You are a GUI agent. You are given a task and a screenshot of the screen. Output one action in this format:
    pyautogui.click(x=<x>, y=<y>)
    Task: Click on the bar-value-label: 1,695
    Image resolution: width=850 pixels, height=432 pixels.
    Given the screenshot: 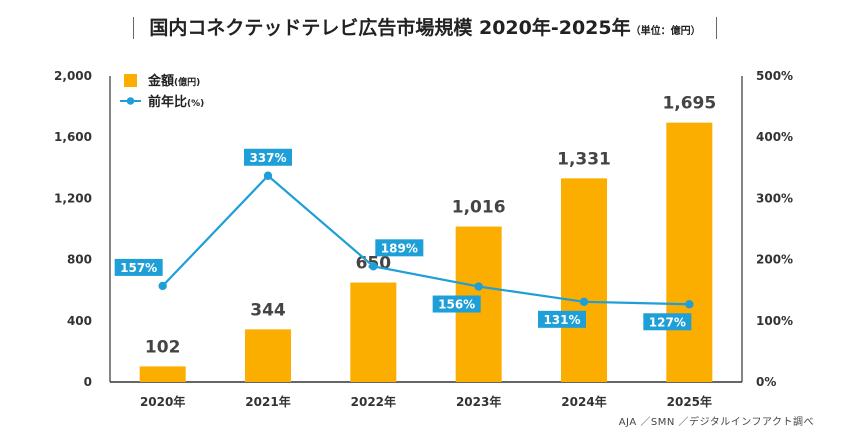 What is the action you would take?
    pyautogui.click(x=689, y=104)
    